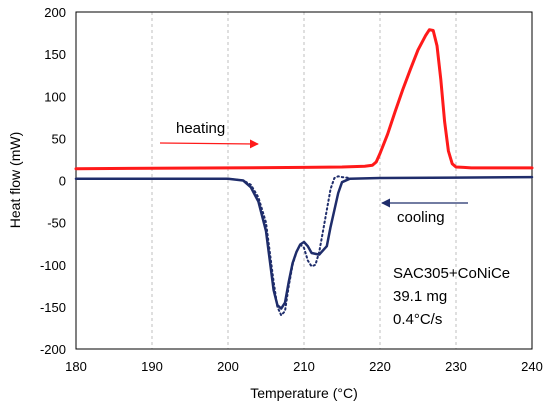  What do you see at coordinates (228, 366) in the screenshot?
I see `x-tick-label: 200` at bounding box center [228, 366].